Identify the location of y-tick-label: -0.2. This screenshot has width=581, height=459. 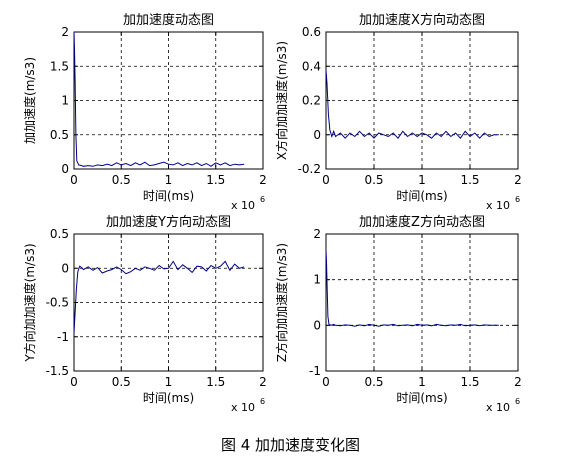
(309, 169).